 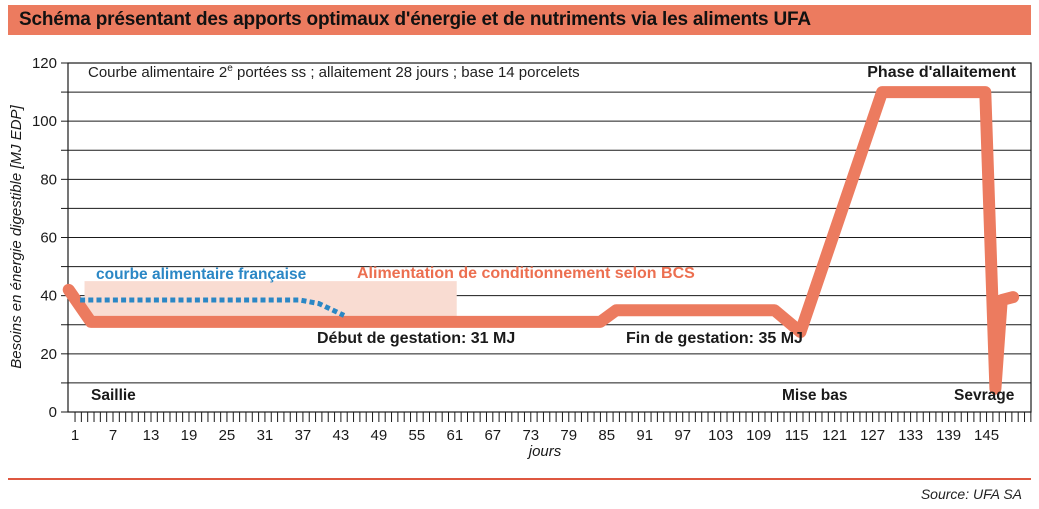 I want to click on svg-text: 7, so click(x=113, y=435).